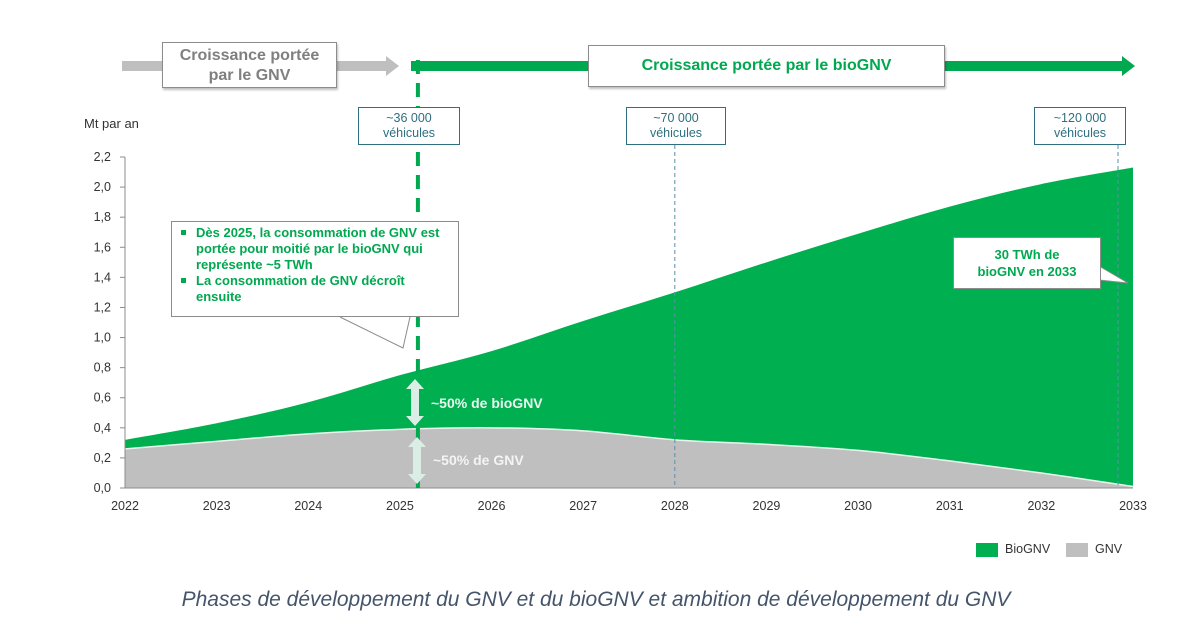 The height and width of the screenshot is (636, 1192). What do you see at coordinates (392, 66) in the screenshot?
I see `phase-gnv-arrowhead-icon` at bounding box center [392, 66].